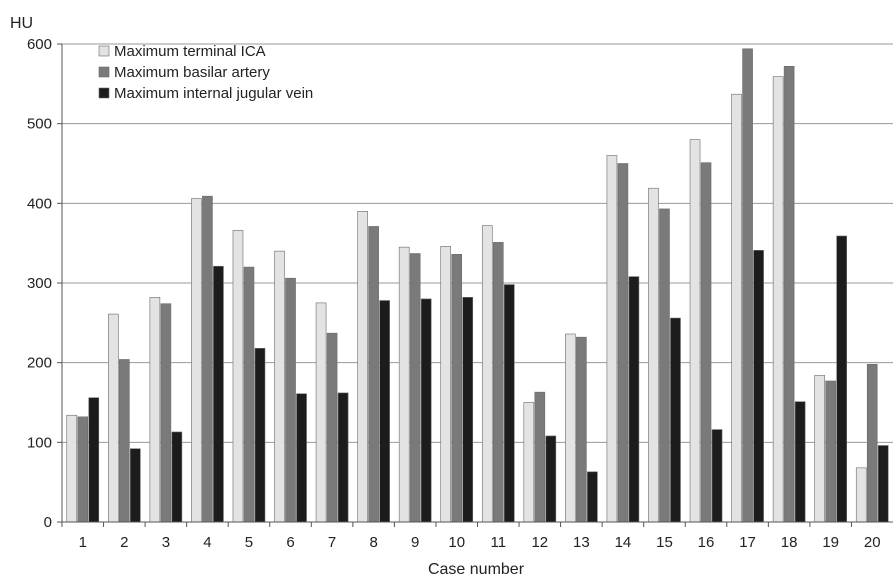  What do you see at coordinates (124, 542) in the screenshot?
I see `x-tick-label: 2` at bounding box center [124, 542].